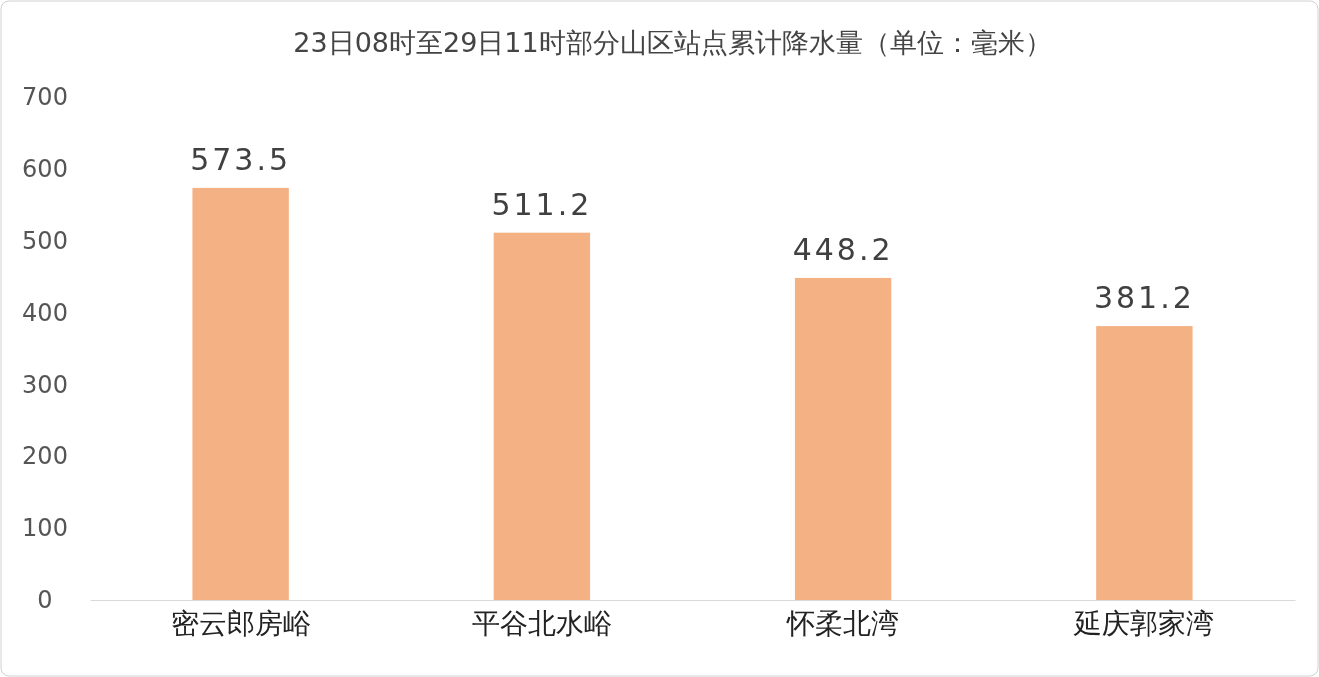  Describe the element at coordinates (843, 249) in the screenshot. I see `data-label: 448.2` at that location.